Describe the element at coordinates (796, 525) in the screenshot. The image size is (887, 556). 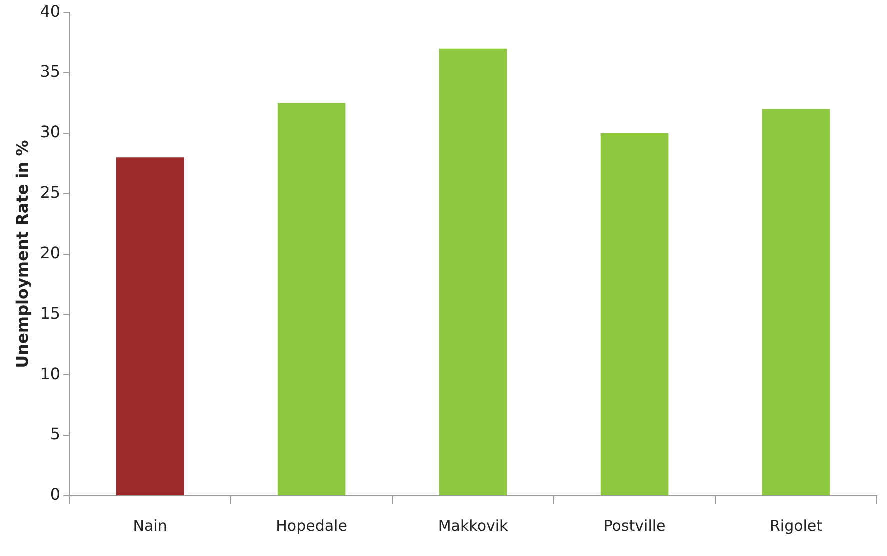
I see `x-tick-label: Rigolet` at that location.